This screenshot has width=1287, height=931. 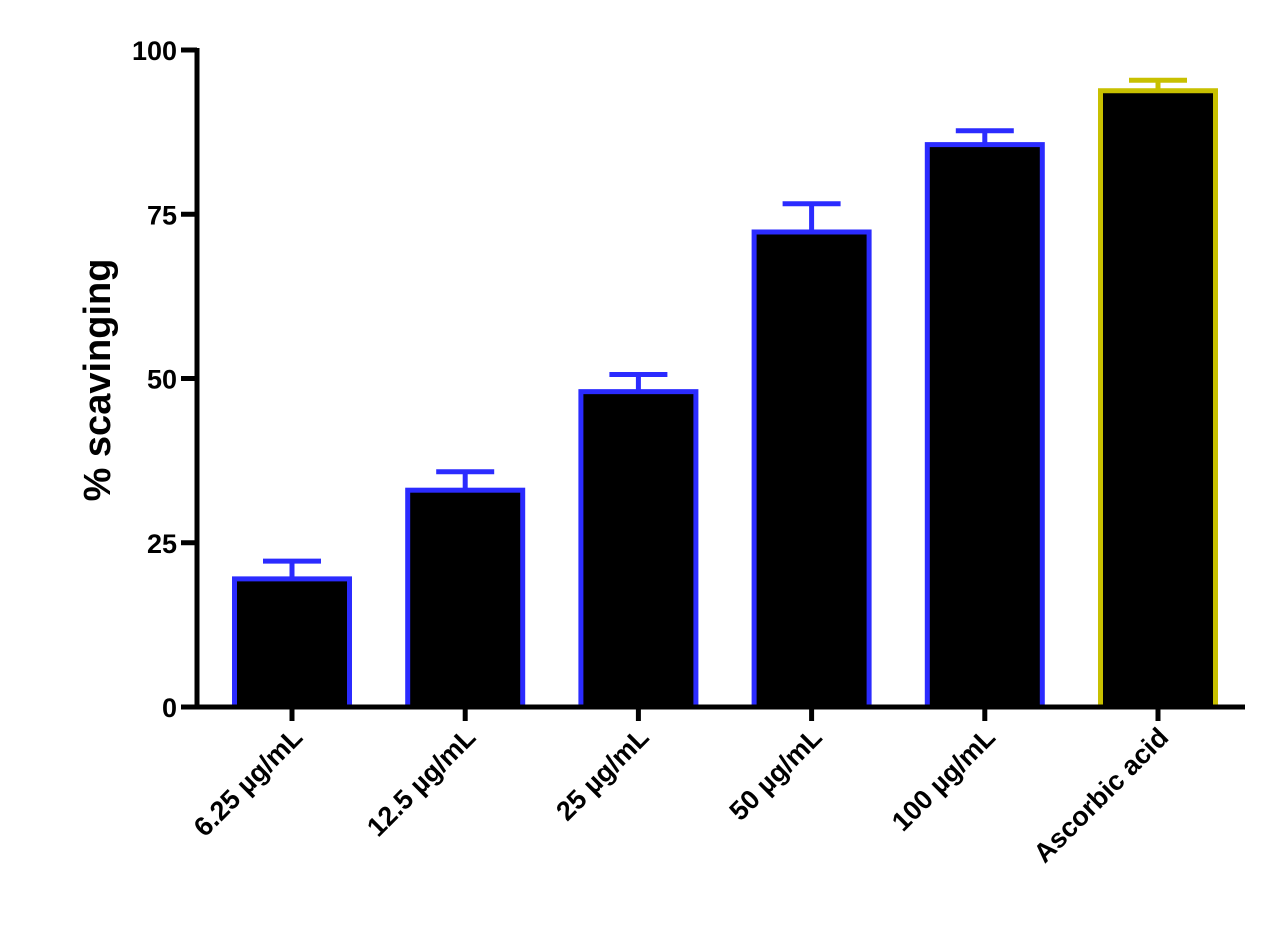 What do you see at coordinates (98, 380) in the screenshot?
I see `y-axis-title: % scavinging` at bounding box center [98, 380].